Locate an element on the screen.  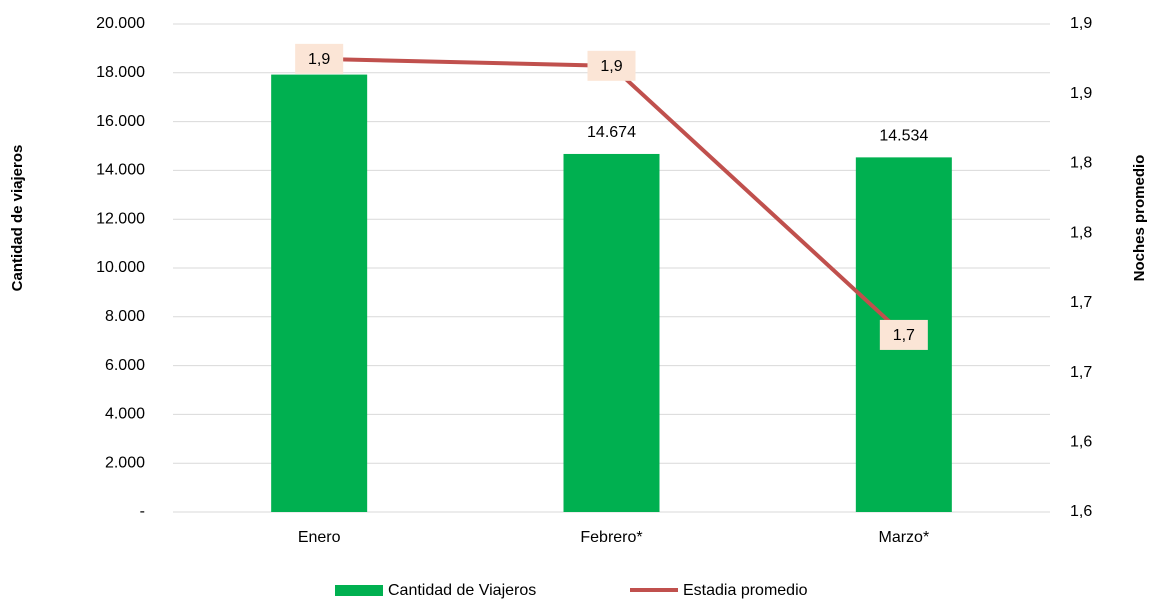
y-tick-label: 12.000 is located at coordinates (120, 218).